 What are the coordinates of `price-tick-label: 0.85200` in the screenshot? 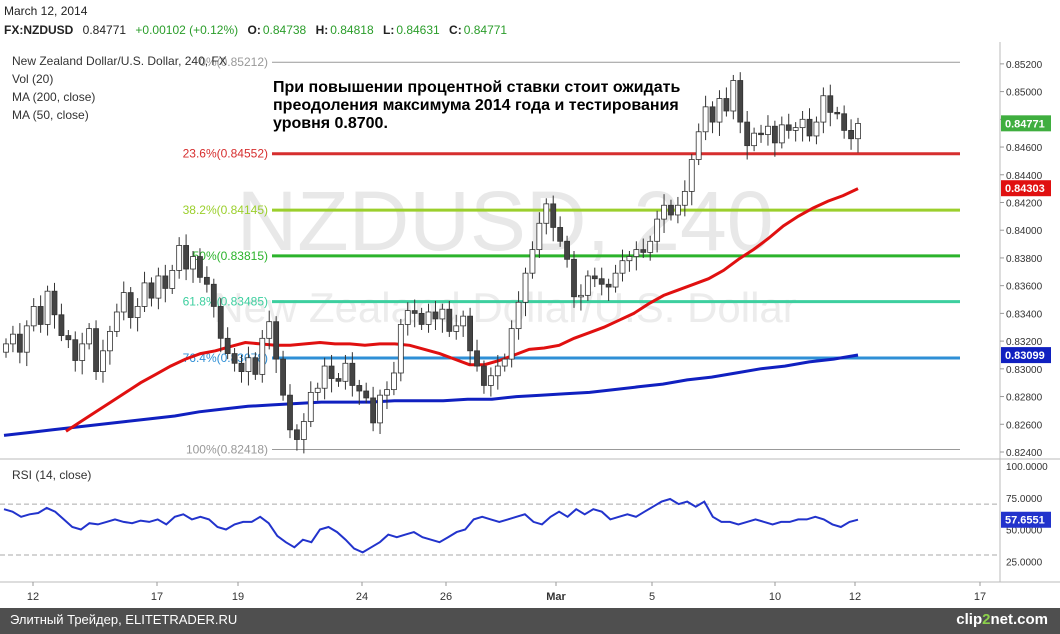 It's located at (1024, 65).